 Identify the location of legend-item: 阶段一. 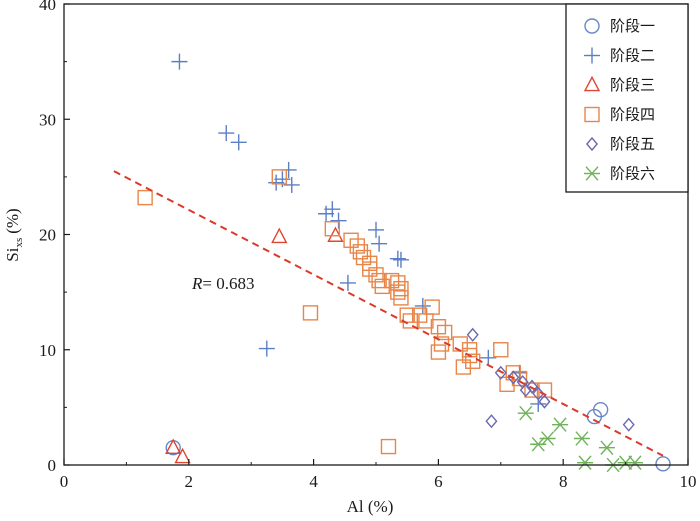
(619, 26).